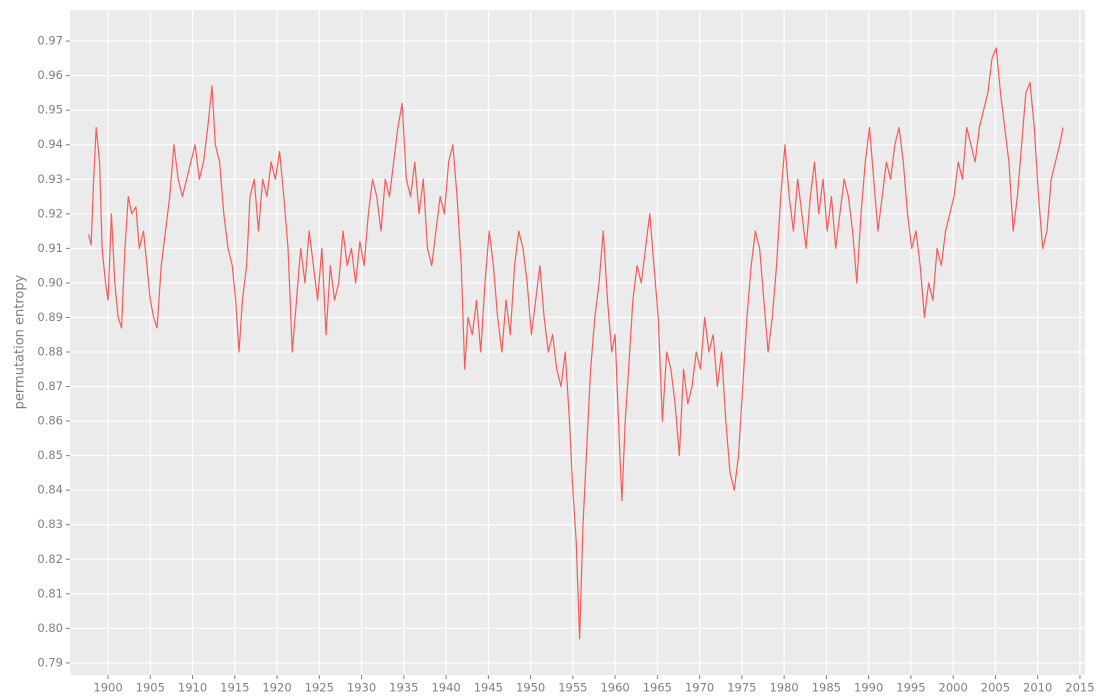 This screenshot has width=1097, height=699. I want to click on x-tick-label: 1975, so click(741, 688).